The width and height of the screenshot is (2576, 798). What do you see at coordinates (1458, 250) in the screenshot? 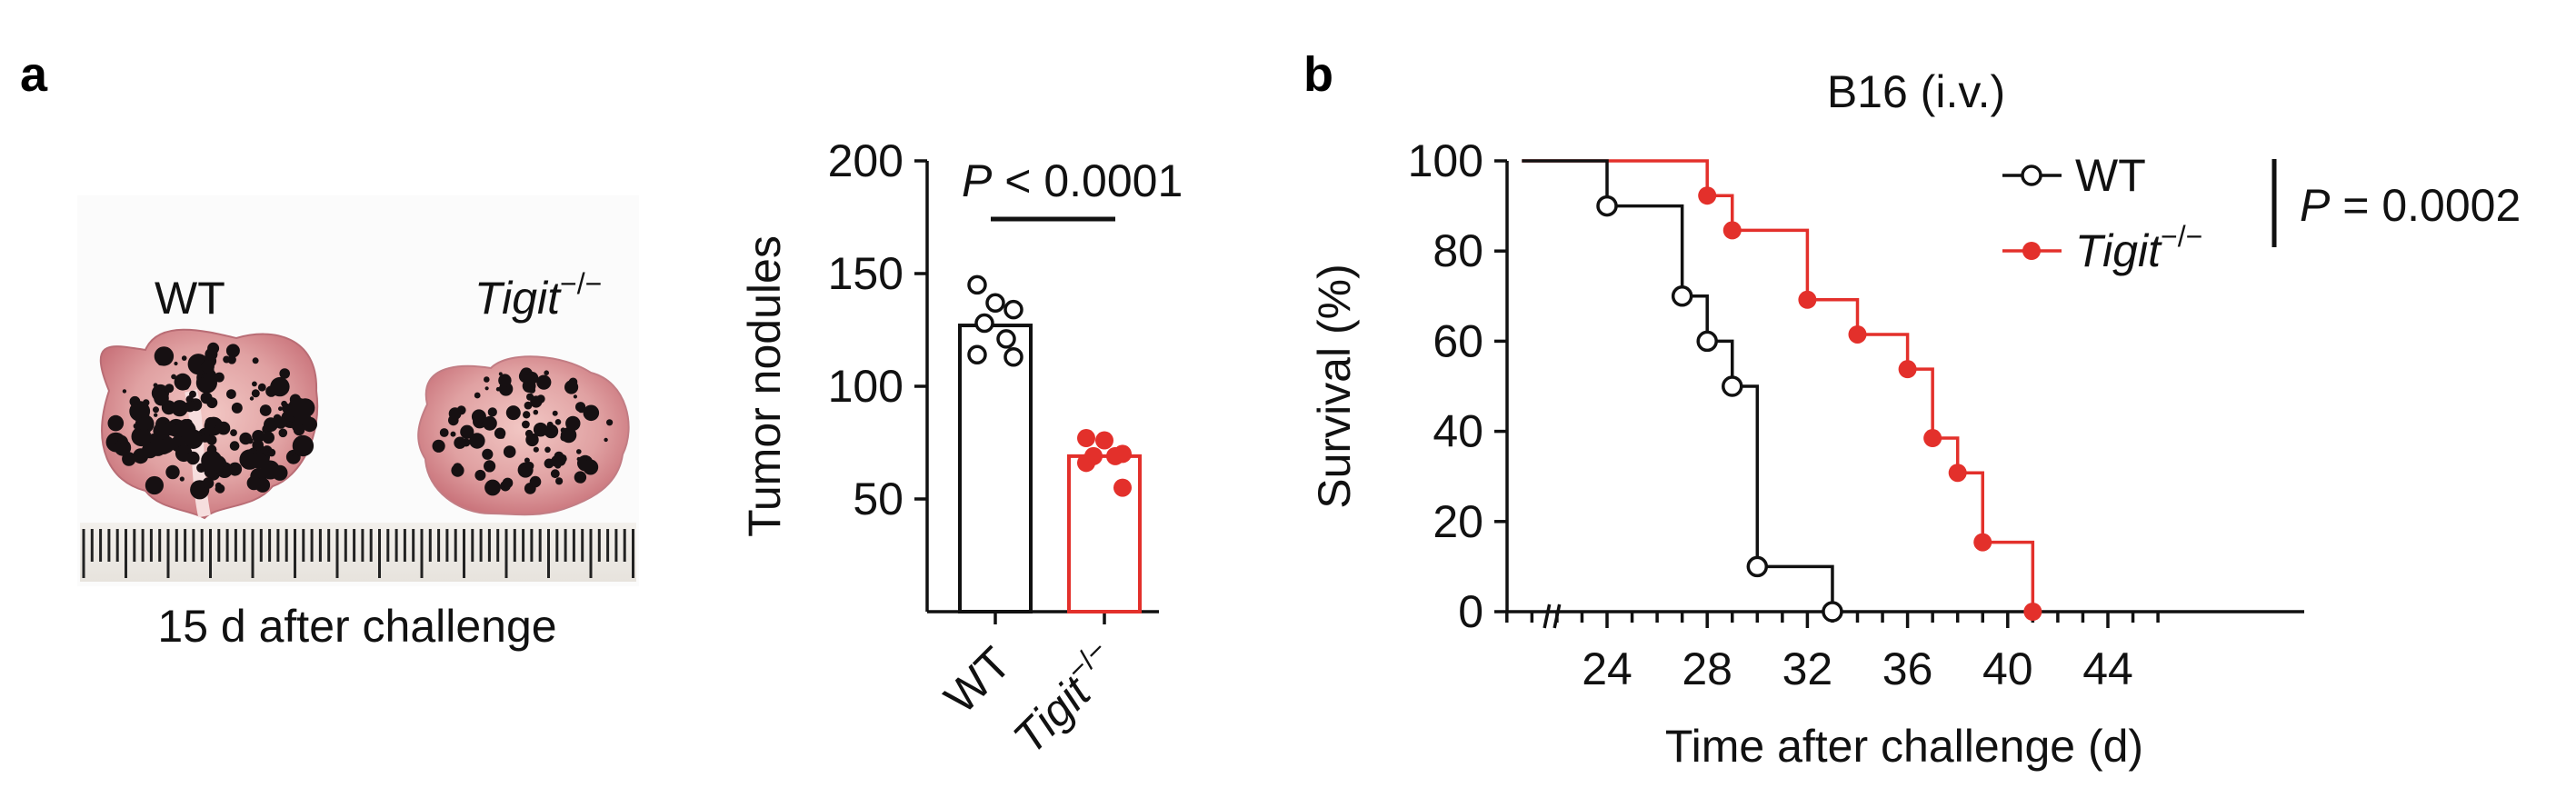
I see `survival-y-tick-label: 80` at bounding box center [1458, 250].